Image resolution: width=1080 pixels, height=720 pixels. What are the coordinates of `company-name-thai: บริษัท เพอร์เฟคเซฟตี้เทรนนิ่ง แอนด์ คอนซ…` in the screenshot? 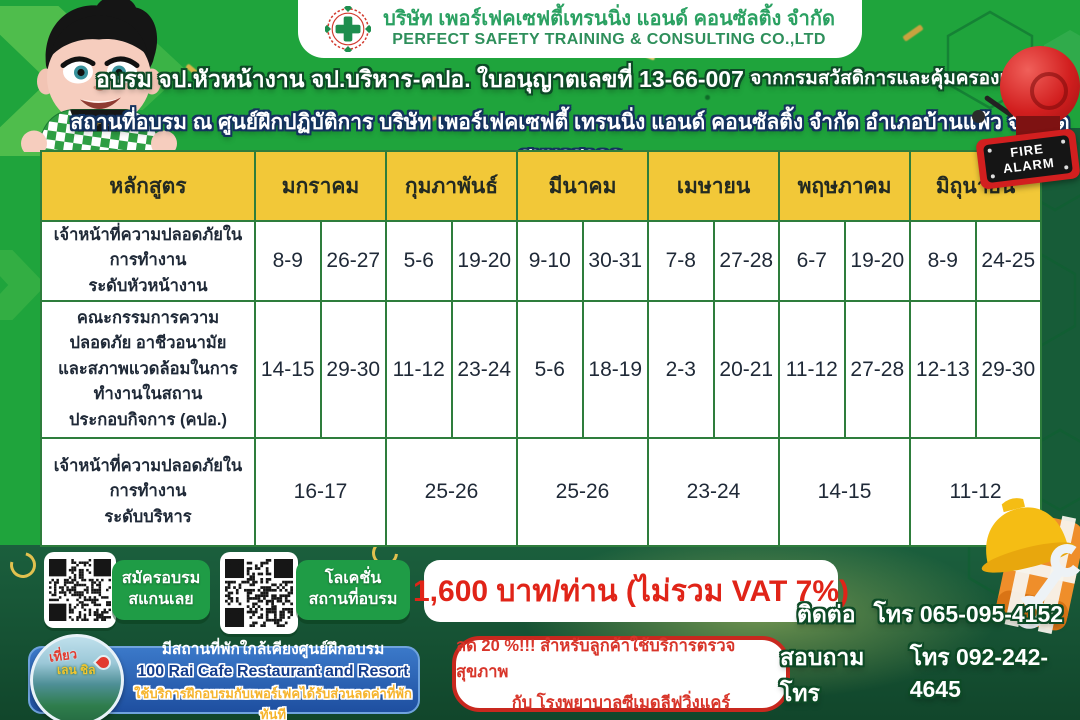 It's located at (609, 19).